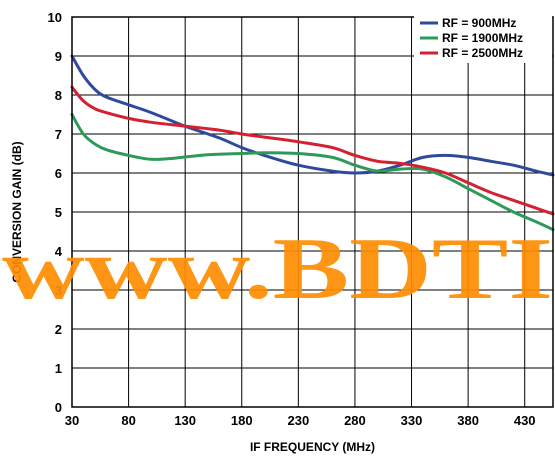 The height and width of the screenshot is (457, 555). I want to click on y-tick-label: 4, so click(59, 251).